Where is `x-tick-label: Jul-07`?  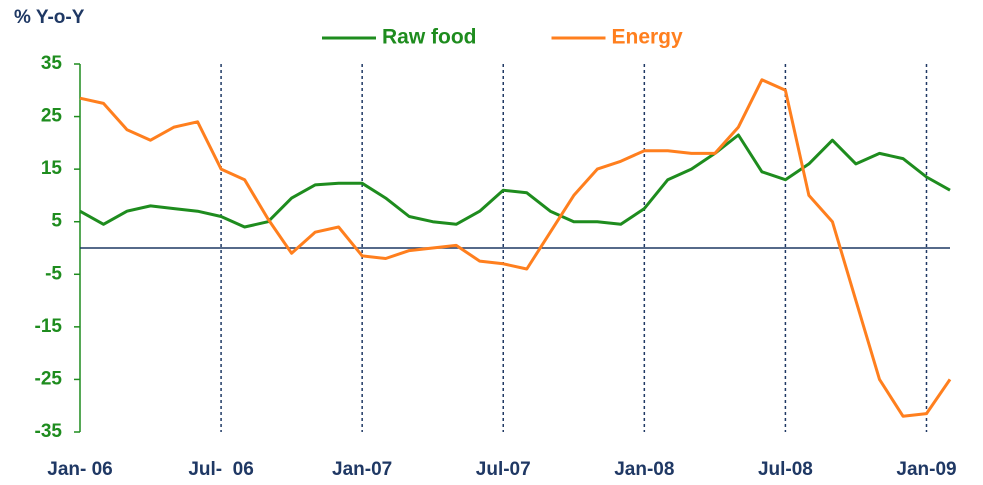 x-tick-label: Jul-07 is located at coordinates (503, 469).